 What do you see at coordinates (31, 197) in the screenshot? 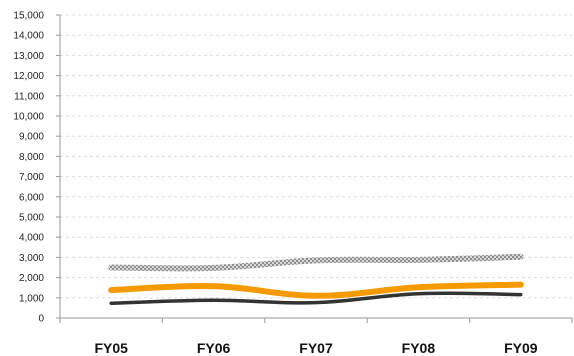
I see `y-tick-label: 6,000` at bounding box center [31, 197].